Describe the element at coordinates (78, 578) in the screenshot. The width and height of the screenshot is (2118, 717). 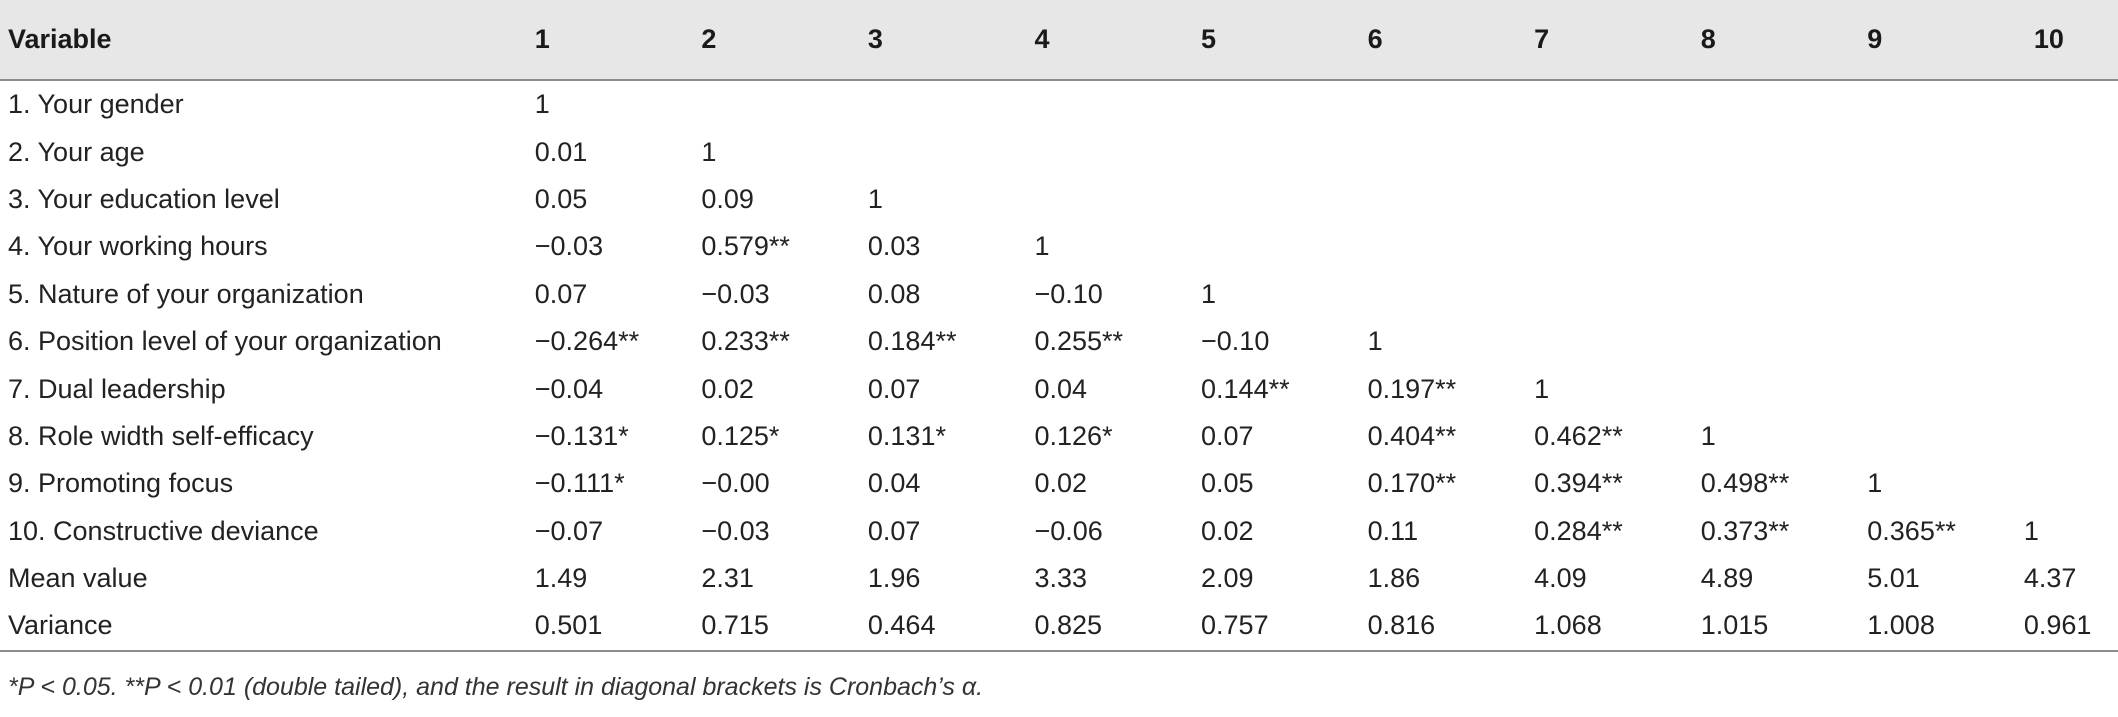
I see `row-label: Mean value` at that location.